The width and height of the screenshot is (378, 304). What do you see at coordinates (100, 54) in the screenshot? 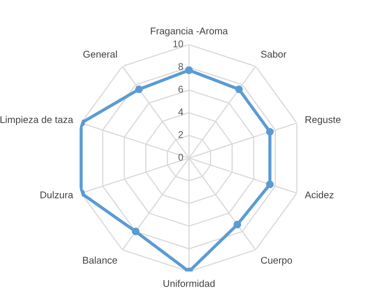
I see `spoke-label: General` at bounding box center [100, 54].